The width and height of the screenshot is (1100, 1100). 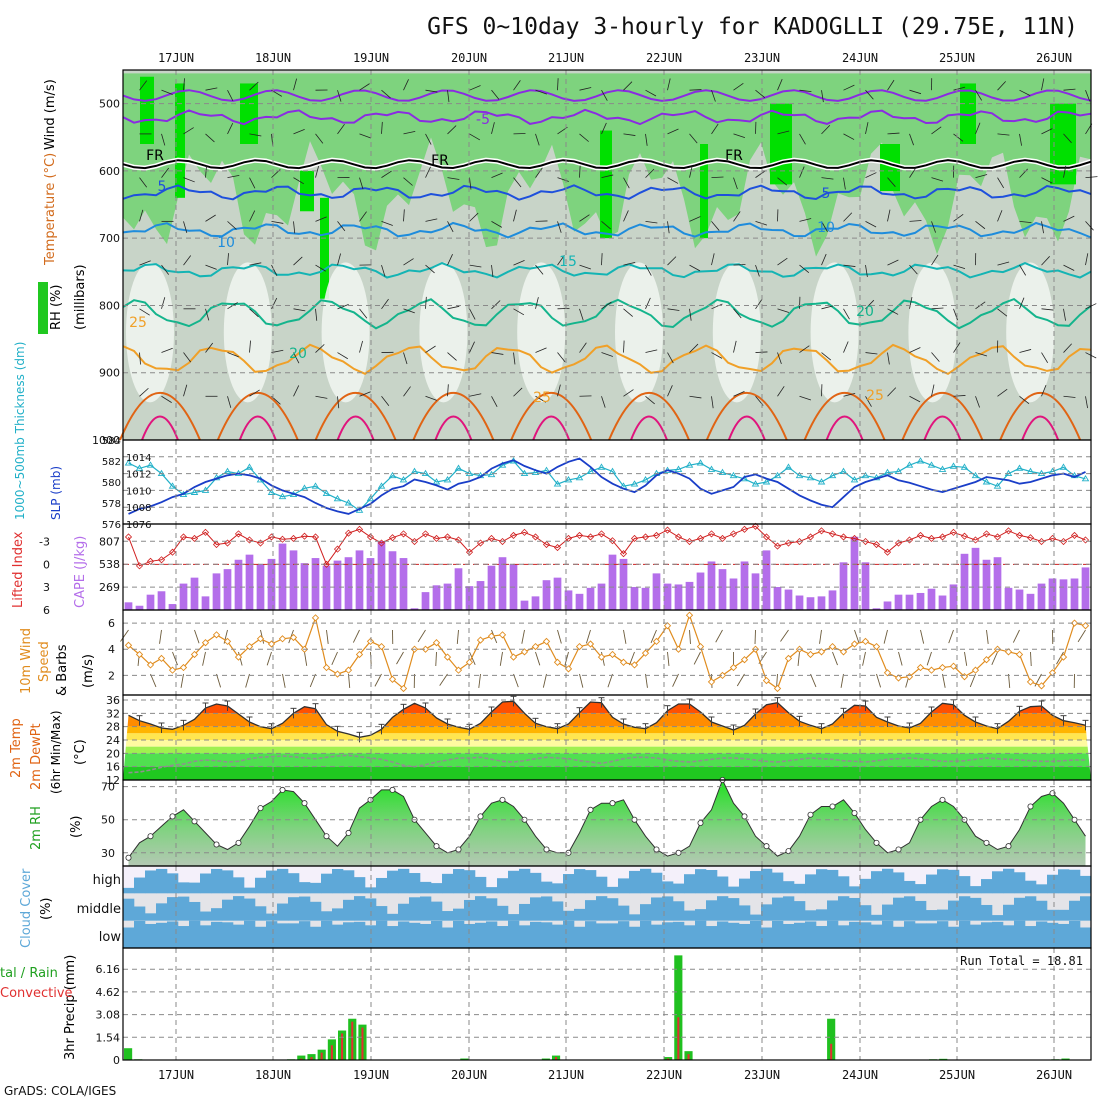 What do you see at coordinates (111, 525) in the screenshot?
I see `thickness-tick-label: 576` at bounding box center [111, 525].